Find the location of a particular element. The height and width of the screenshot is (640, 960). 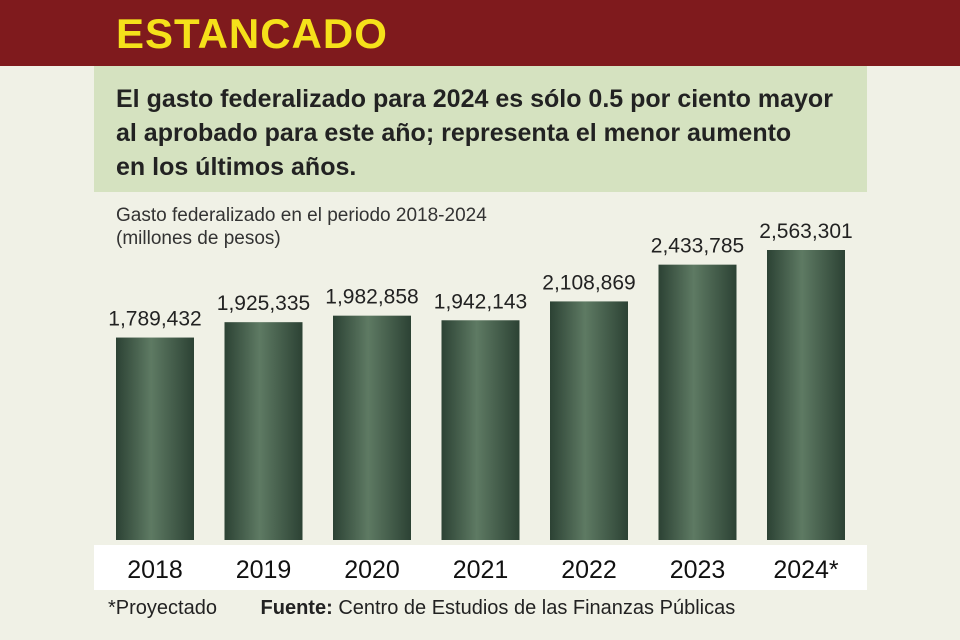

x-tick-label: 2020 is located at coordinates (372, 570).